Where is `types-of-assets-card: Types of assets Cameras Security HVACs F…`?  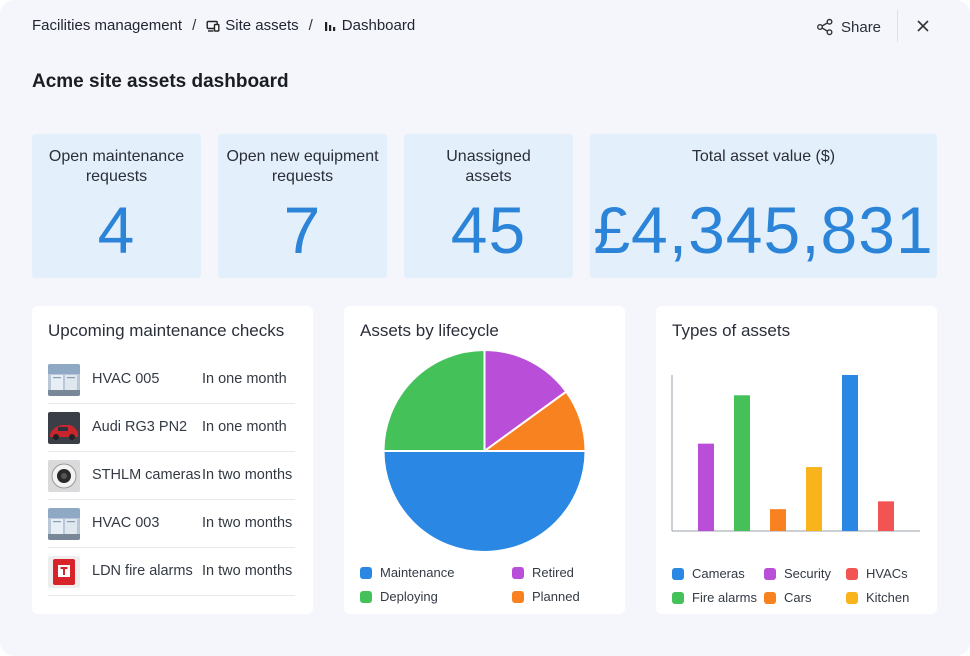 types-of-assets-card: Types of assets Cameras Security HVACs F… is located at coordinates (796, 460).